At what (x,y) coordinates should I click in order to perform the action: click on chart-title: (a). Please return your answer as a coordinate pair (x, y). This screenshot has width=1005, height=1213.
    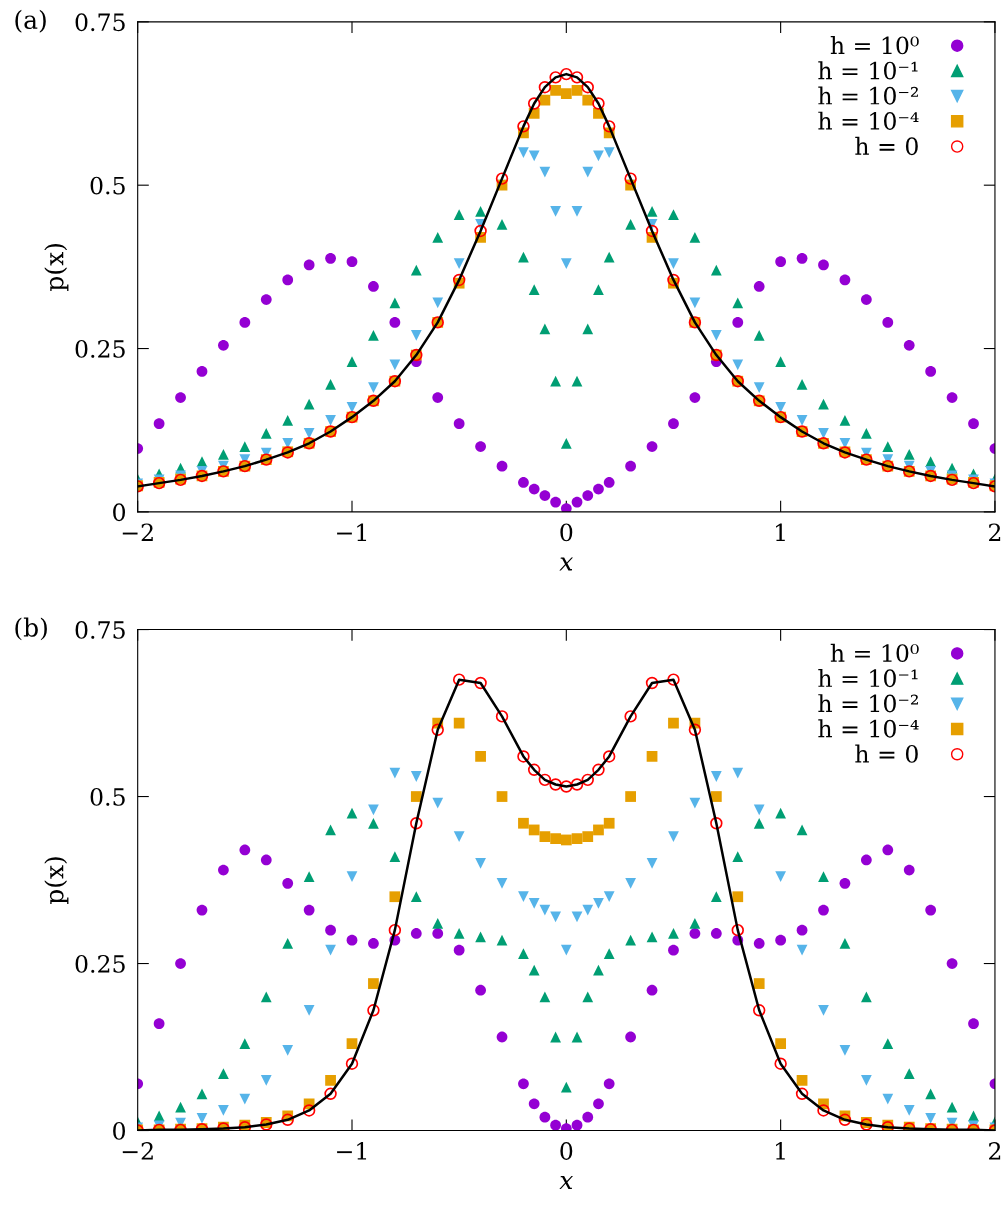
    Looking at the image, I should click on (30, 21).